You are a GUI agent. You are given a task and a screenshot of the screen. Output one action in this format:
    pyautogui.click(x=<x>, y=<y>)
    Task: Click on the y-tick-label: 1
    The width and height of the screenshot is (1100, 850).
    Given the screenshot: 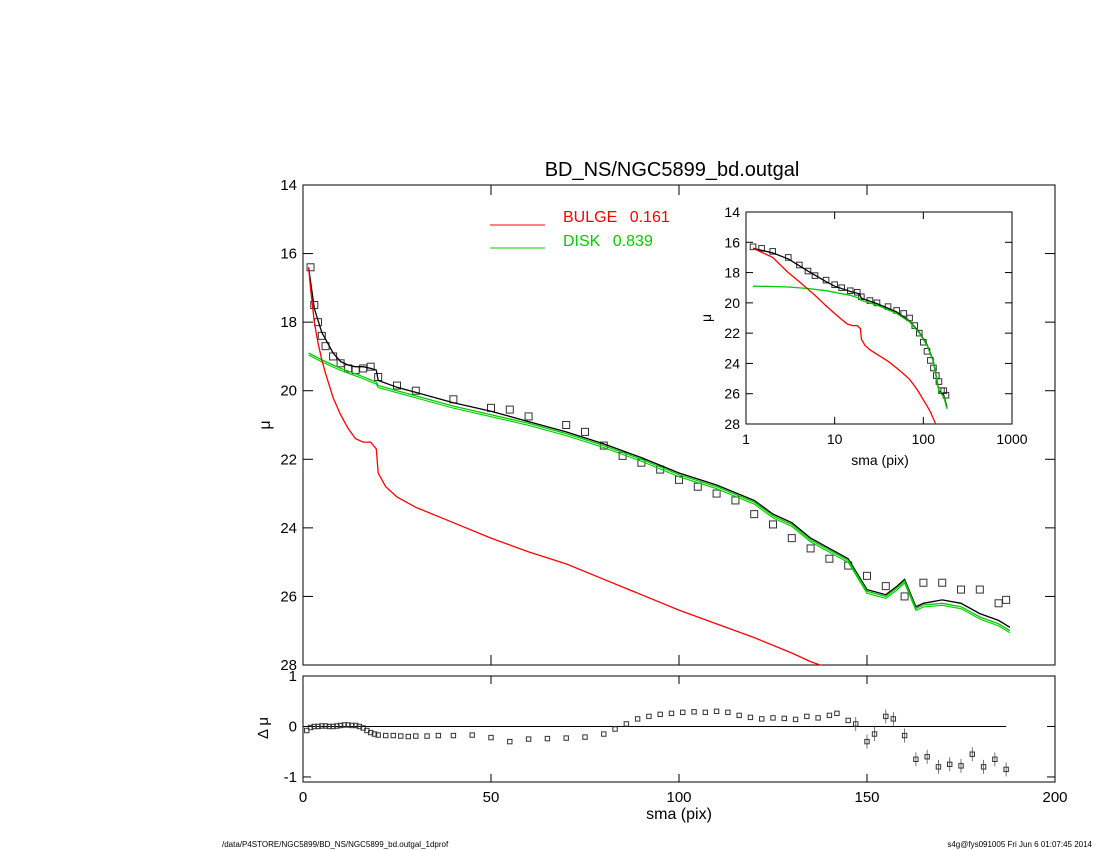 What is the action you would take?
    pyautogui.click(x=293, y=676)
    